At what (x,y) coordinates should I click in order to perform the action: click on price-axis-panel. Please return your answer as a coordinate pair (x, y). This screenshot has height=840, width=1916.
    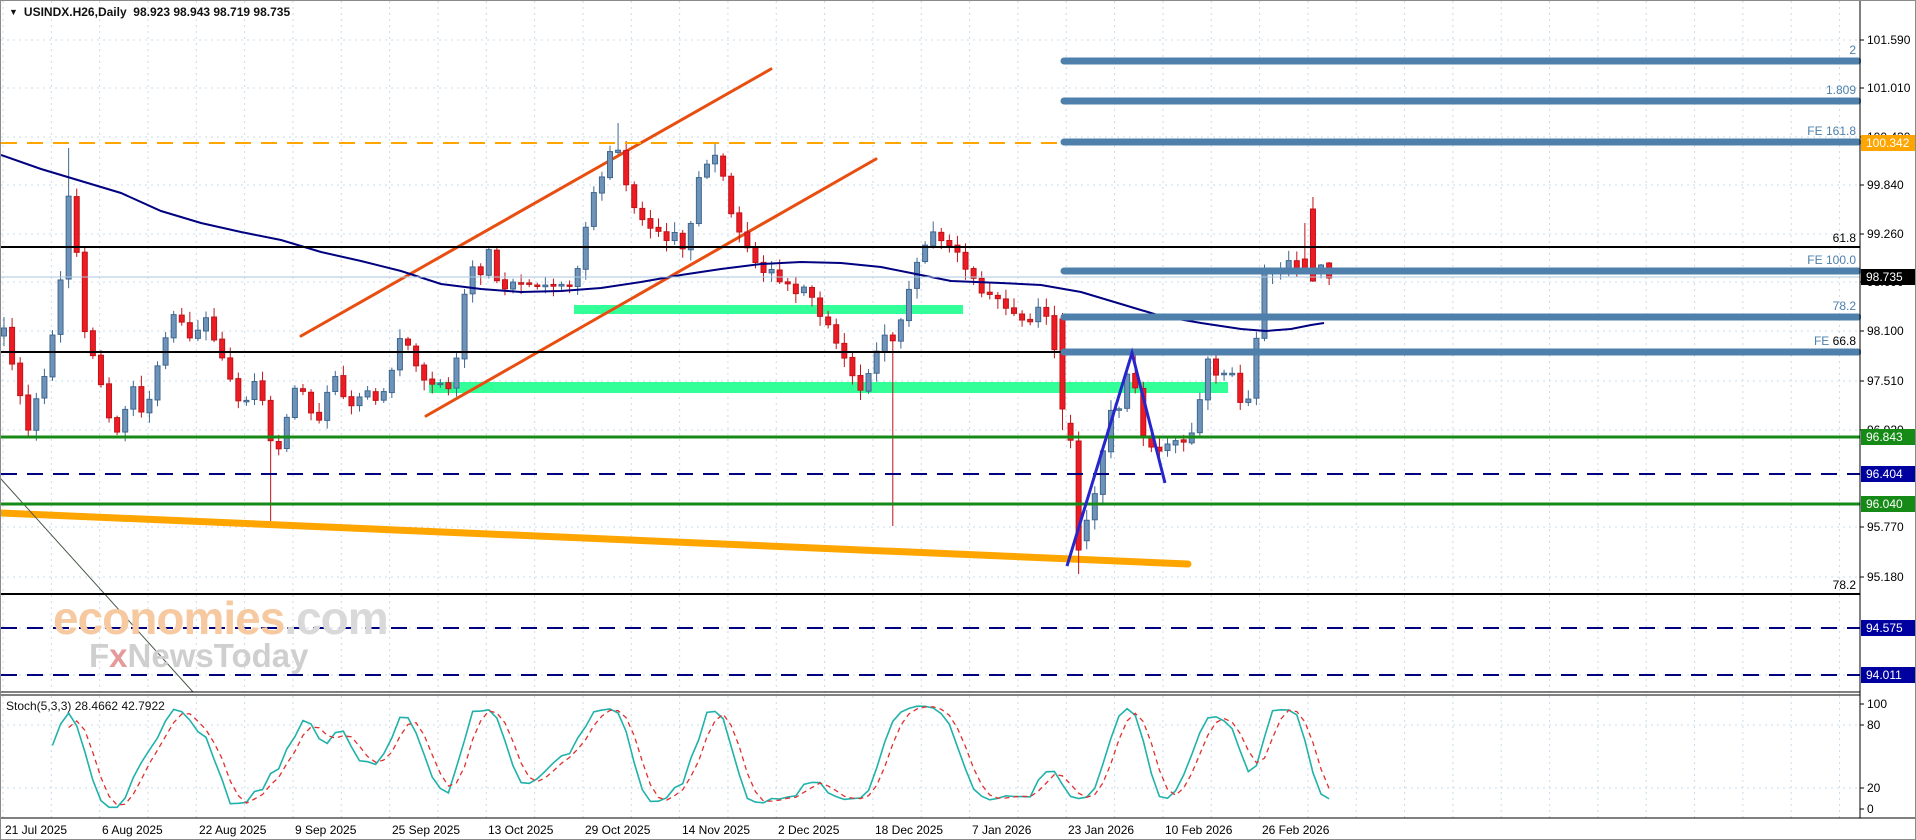
    Looking at the image, I should click on (1888, 420).